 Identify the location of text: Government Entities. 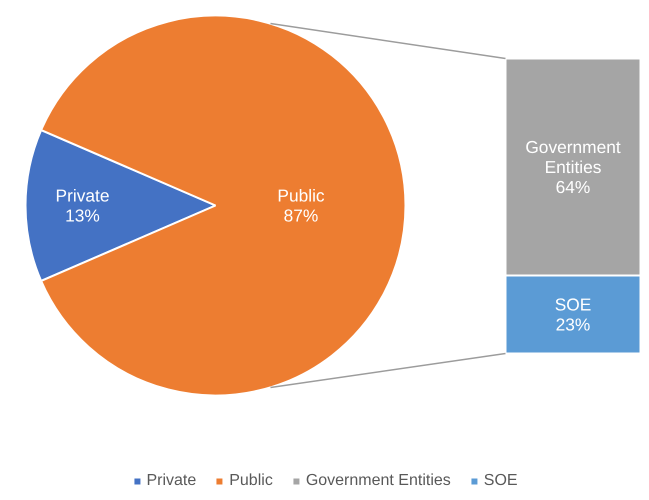
(573, 157).